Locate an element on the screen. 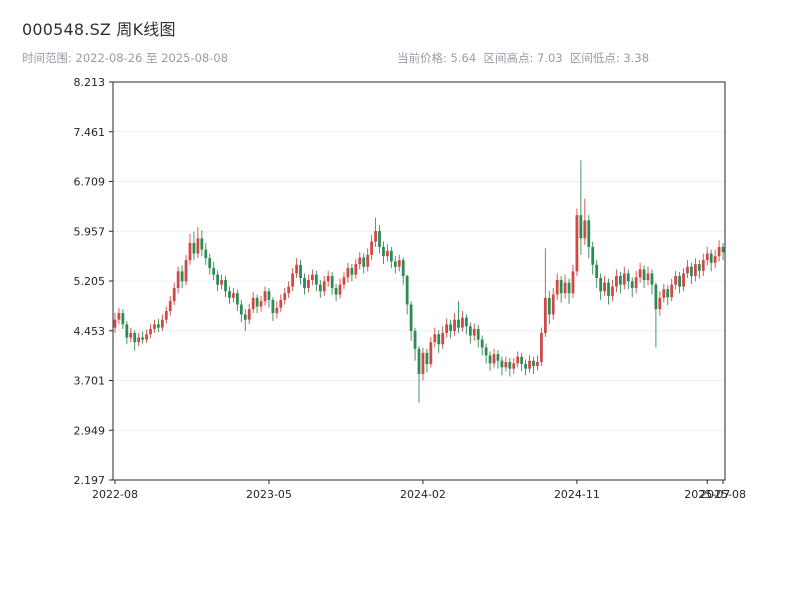 The height and width of the screenshot is (600, 800). date-range-label: 时间范围: 2022-08-26 至 2025-08-08 is located at coordinates (125, 58).